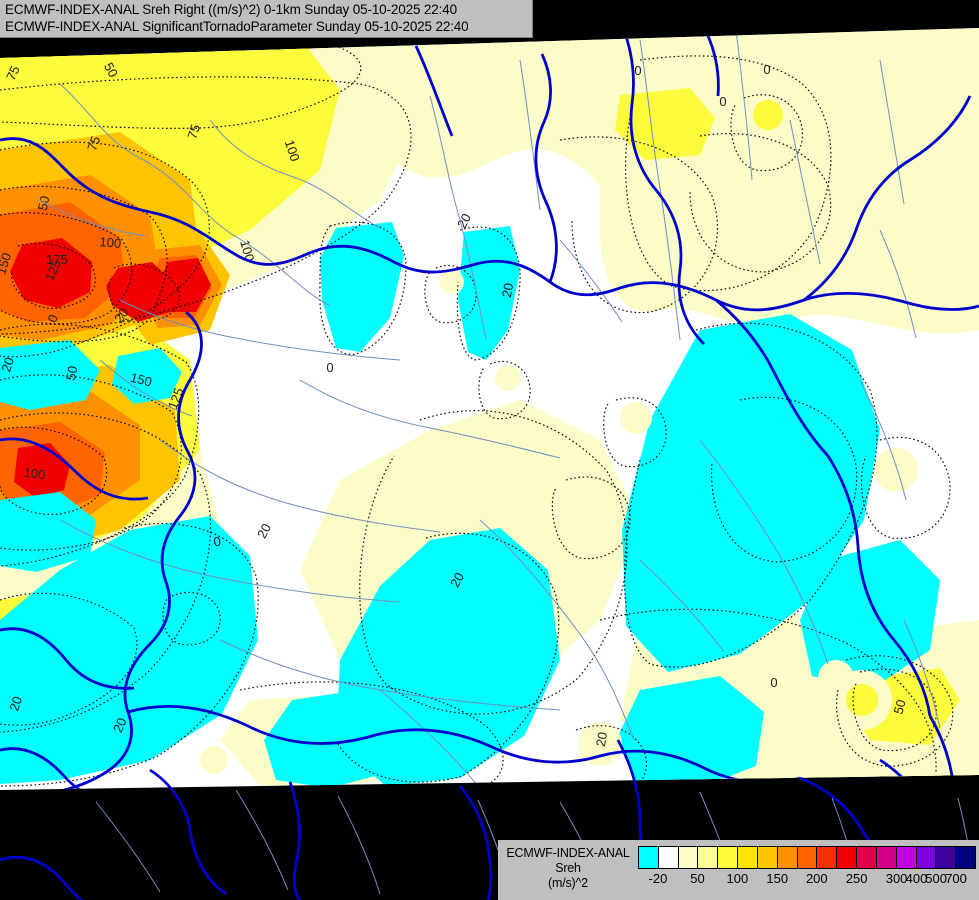  What do you see at coordinates (777, 878) in the screenshot?
I see `legend-tick-label: 150` at bounding box center [777, 878].